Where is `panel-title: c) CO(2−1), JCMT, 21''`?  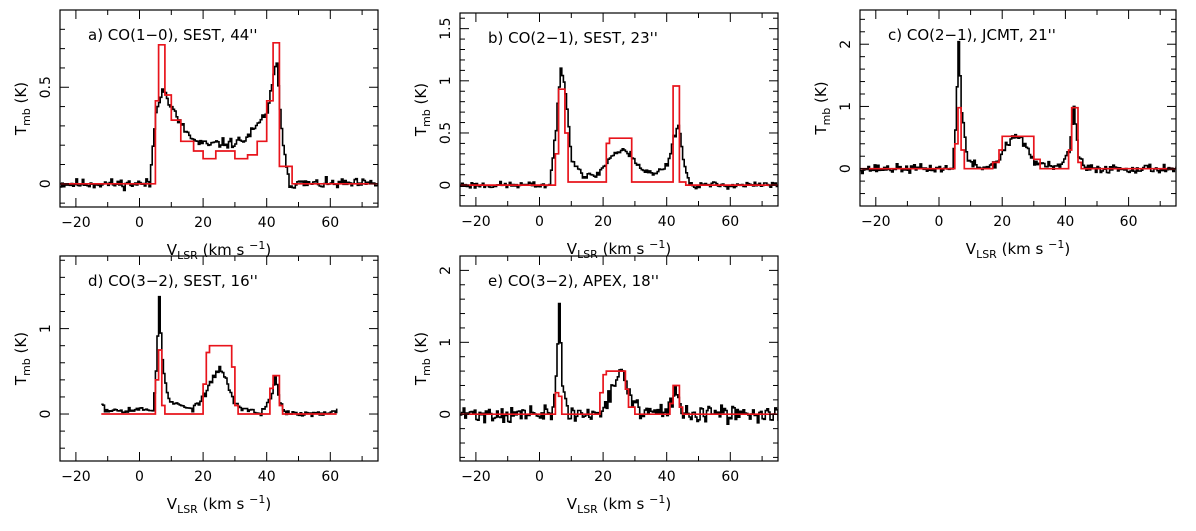 panel-title: c) CO(2−1), JCMT, 21'' is located at coordinates (972, 35).